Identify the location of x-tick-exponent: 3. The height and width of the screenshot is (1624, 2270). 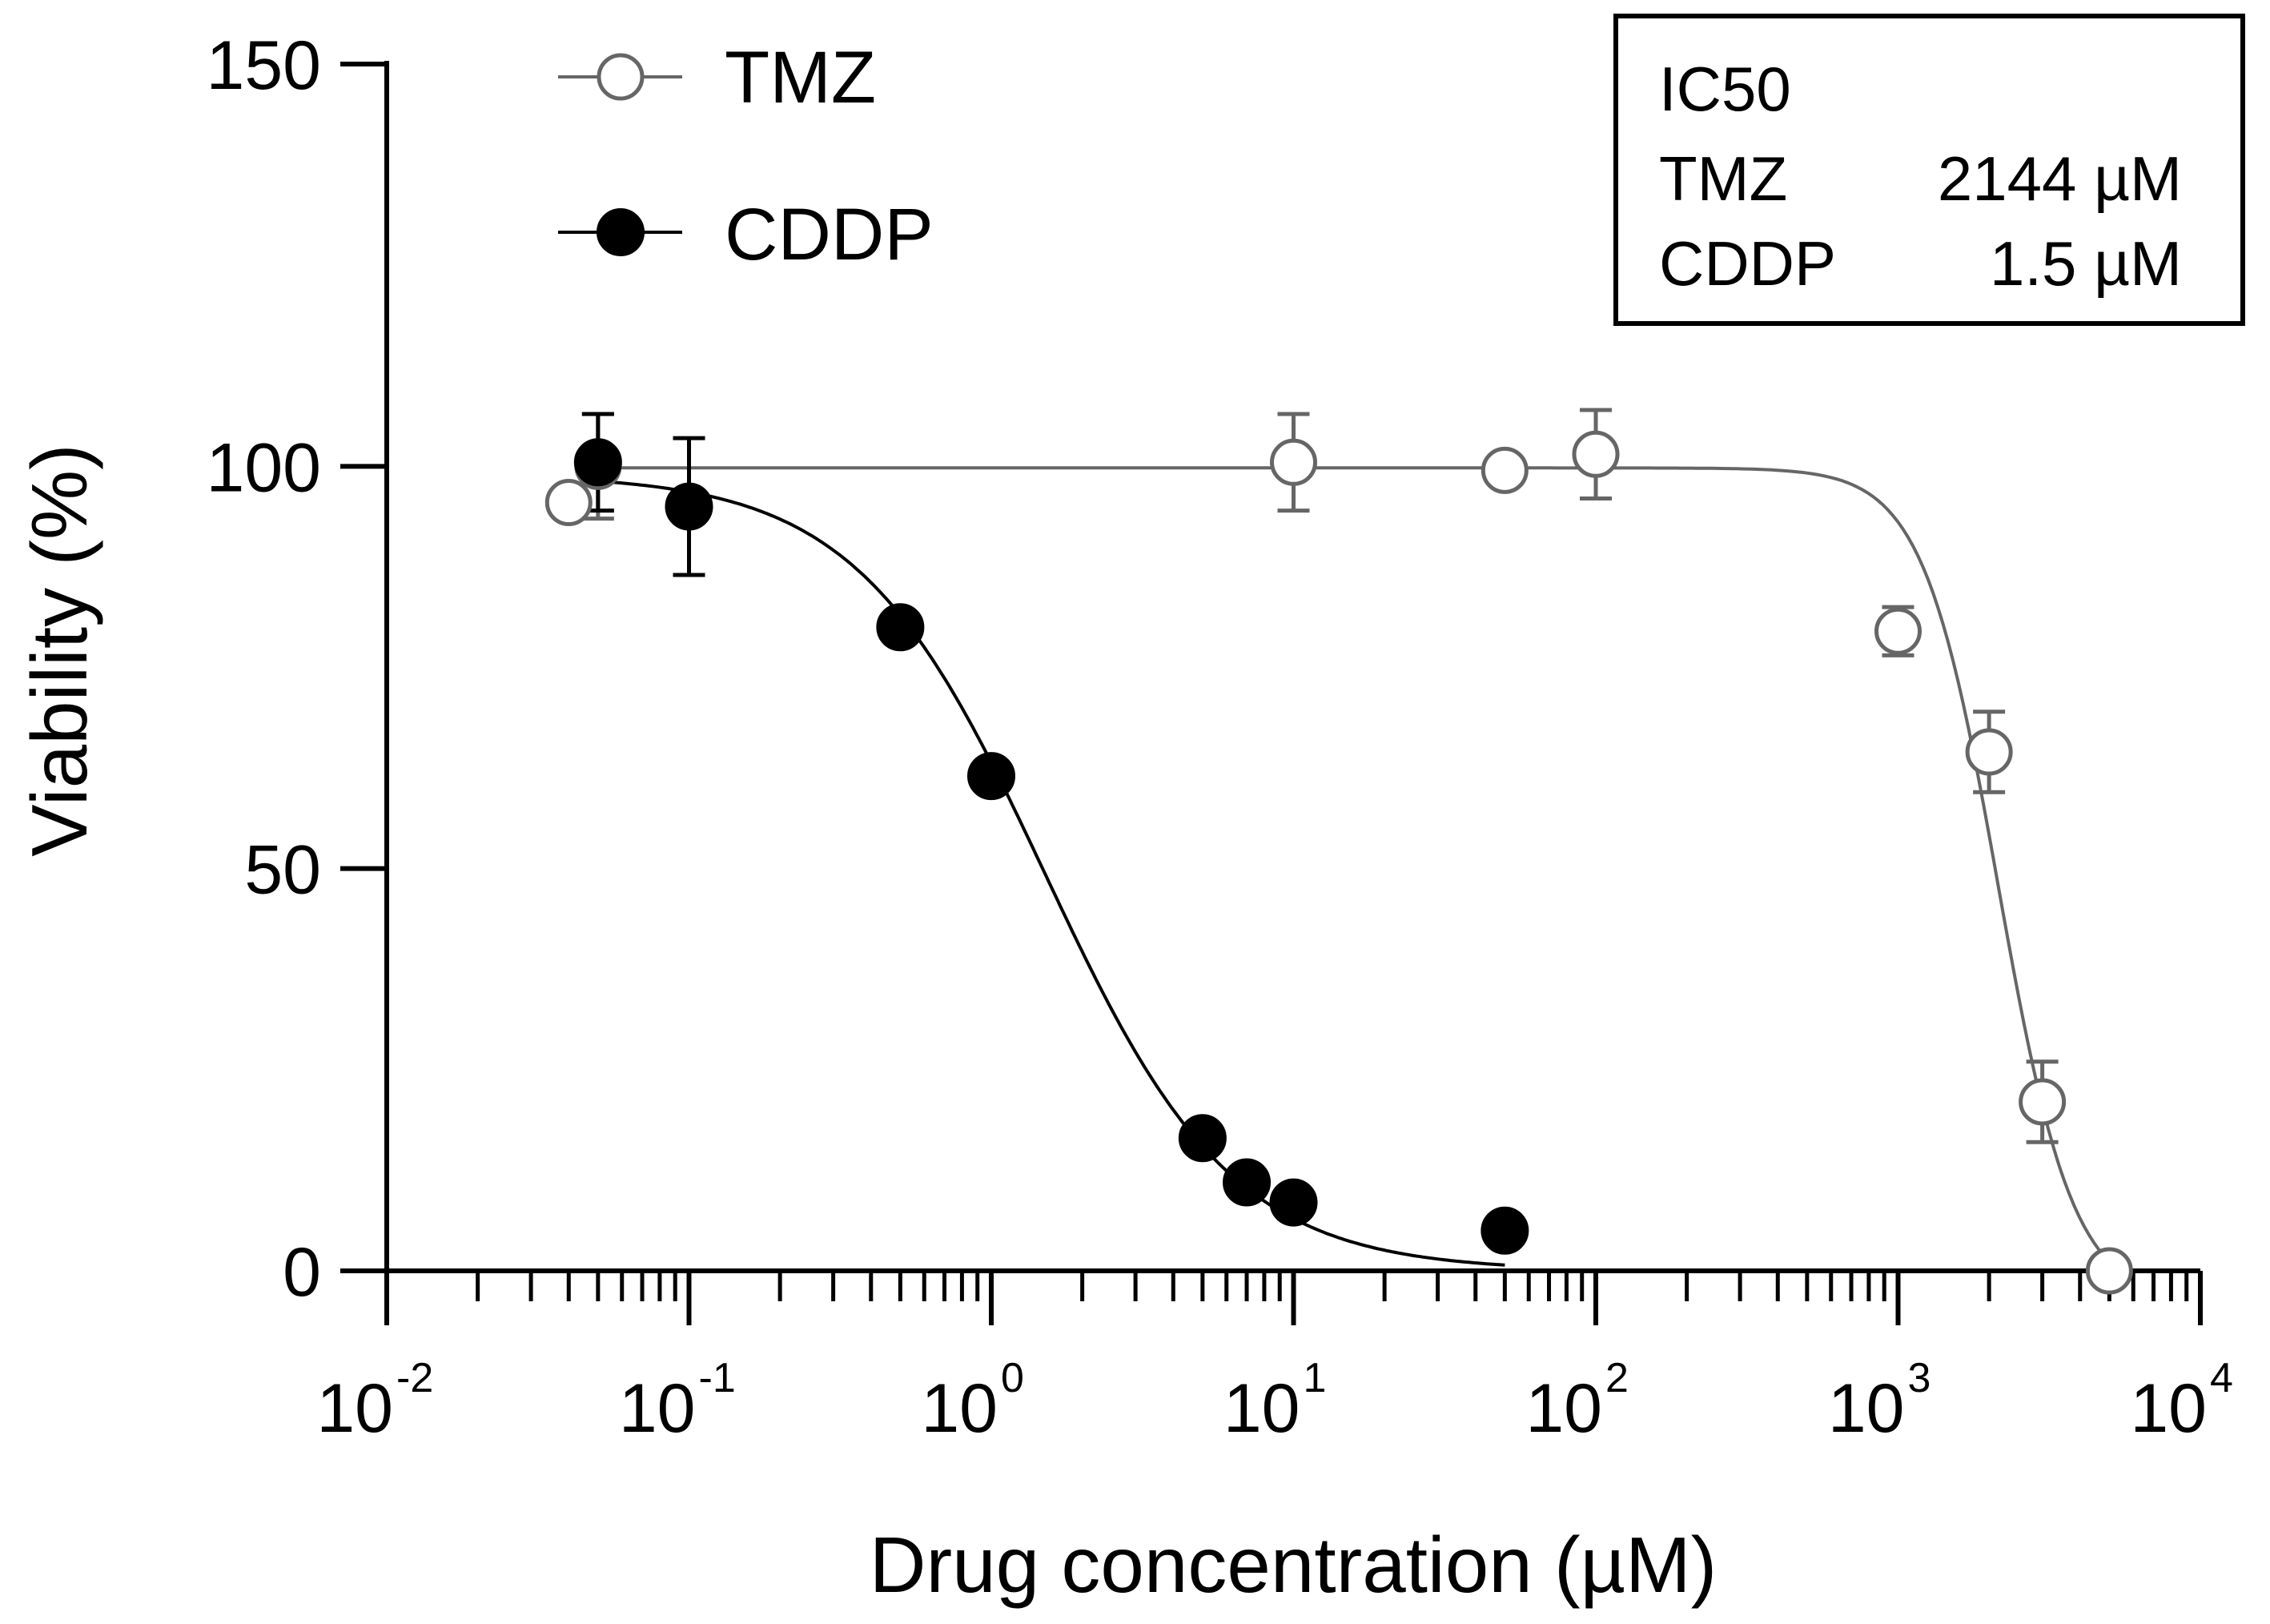
(1919, 1378).